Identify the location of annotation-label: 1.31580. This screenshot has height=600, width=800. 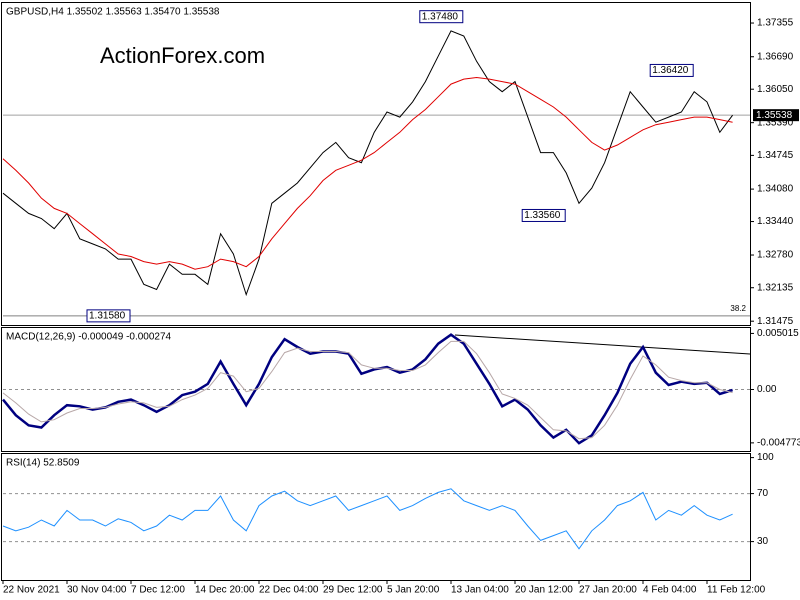
(107, 316).